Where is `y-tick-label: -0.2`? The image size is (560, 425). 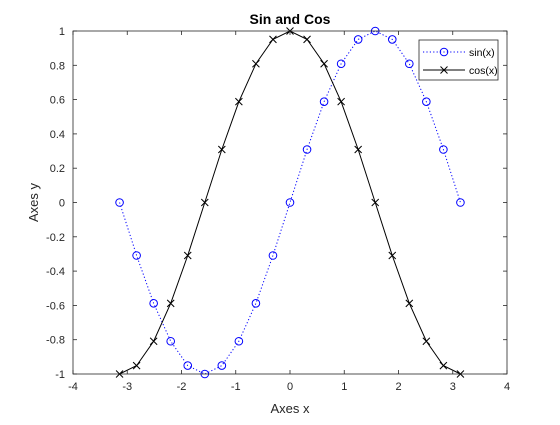 y-tick-label: -0.2 is located at coordinates (55, 238).